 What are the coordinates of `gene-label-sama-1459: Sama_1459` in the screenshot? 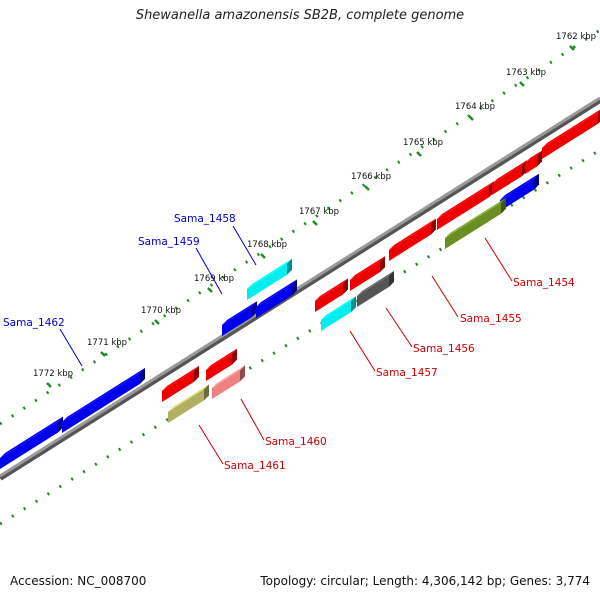 It's located at (180, 265).